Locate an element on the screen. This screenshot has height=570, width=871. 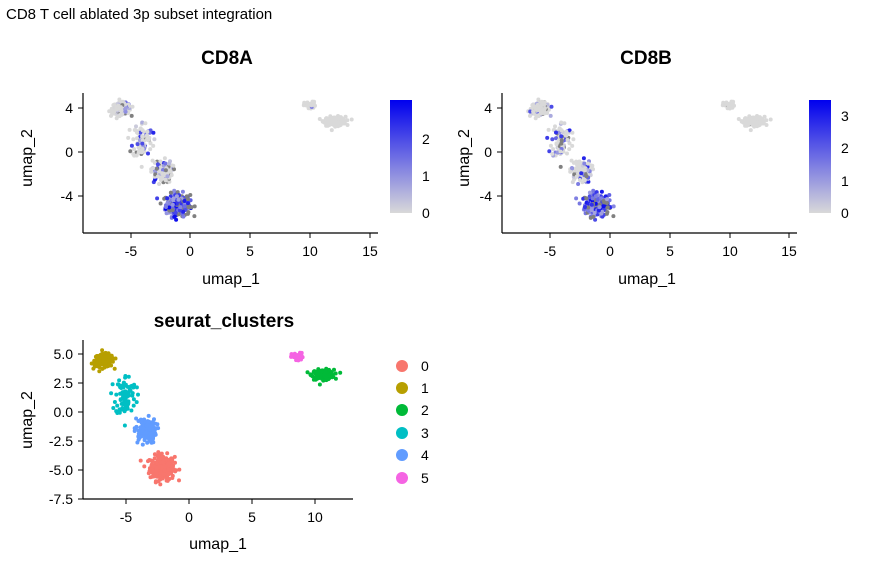
x-axis-label: umap_1 is located at coordinates (647, 279).